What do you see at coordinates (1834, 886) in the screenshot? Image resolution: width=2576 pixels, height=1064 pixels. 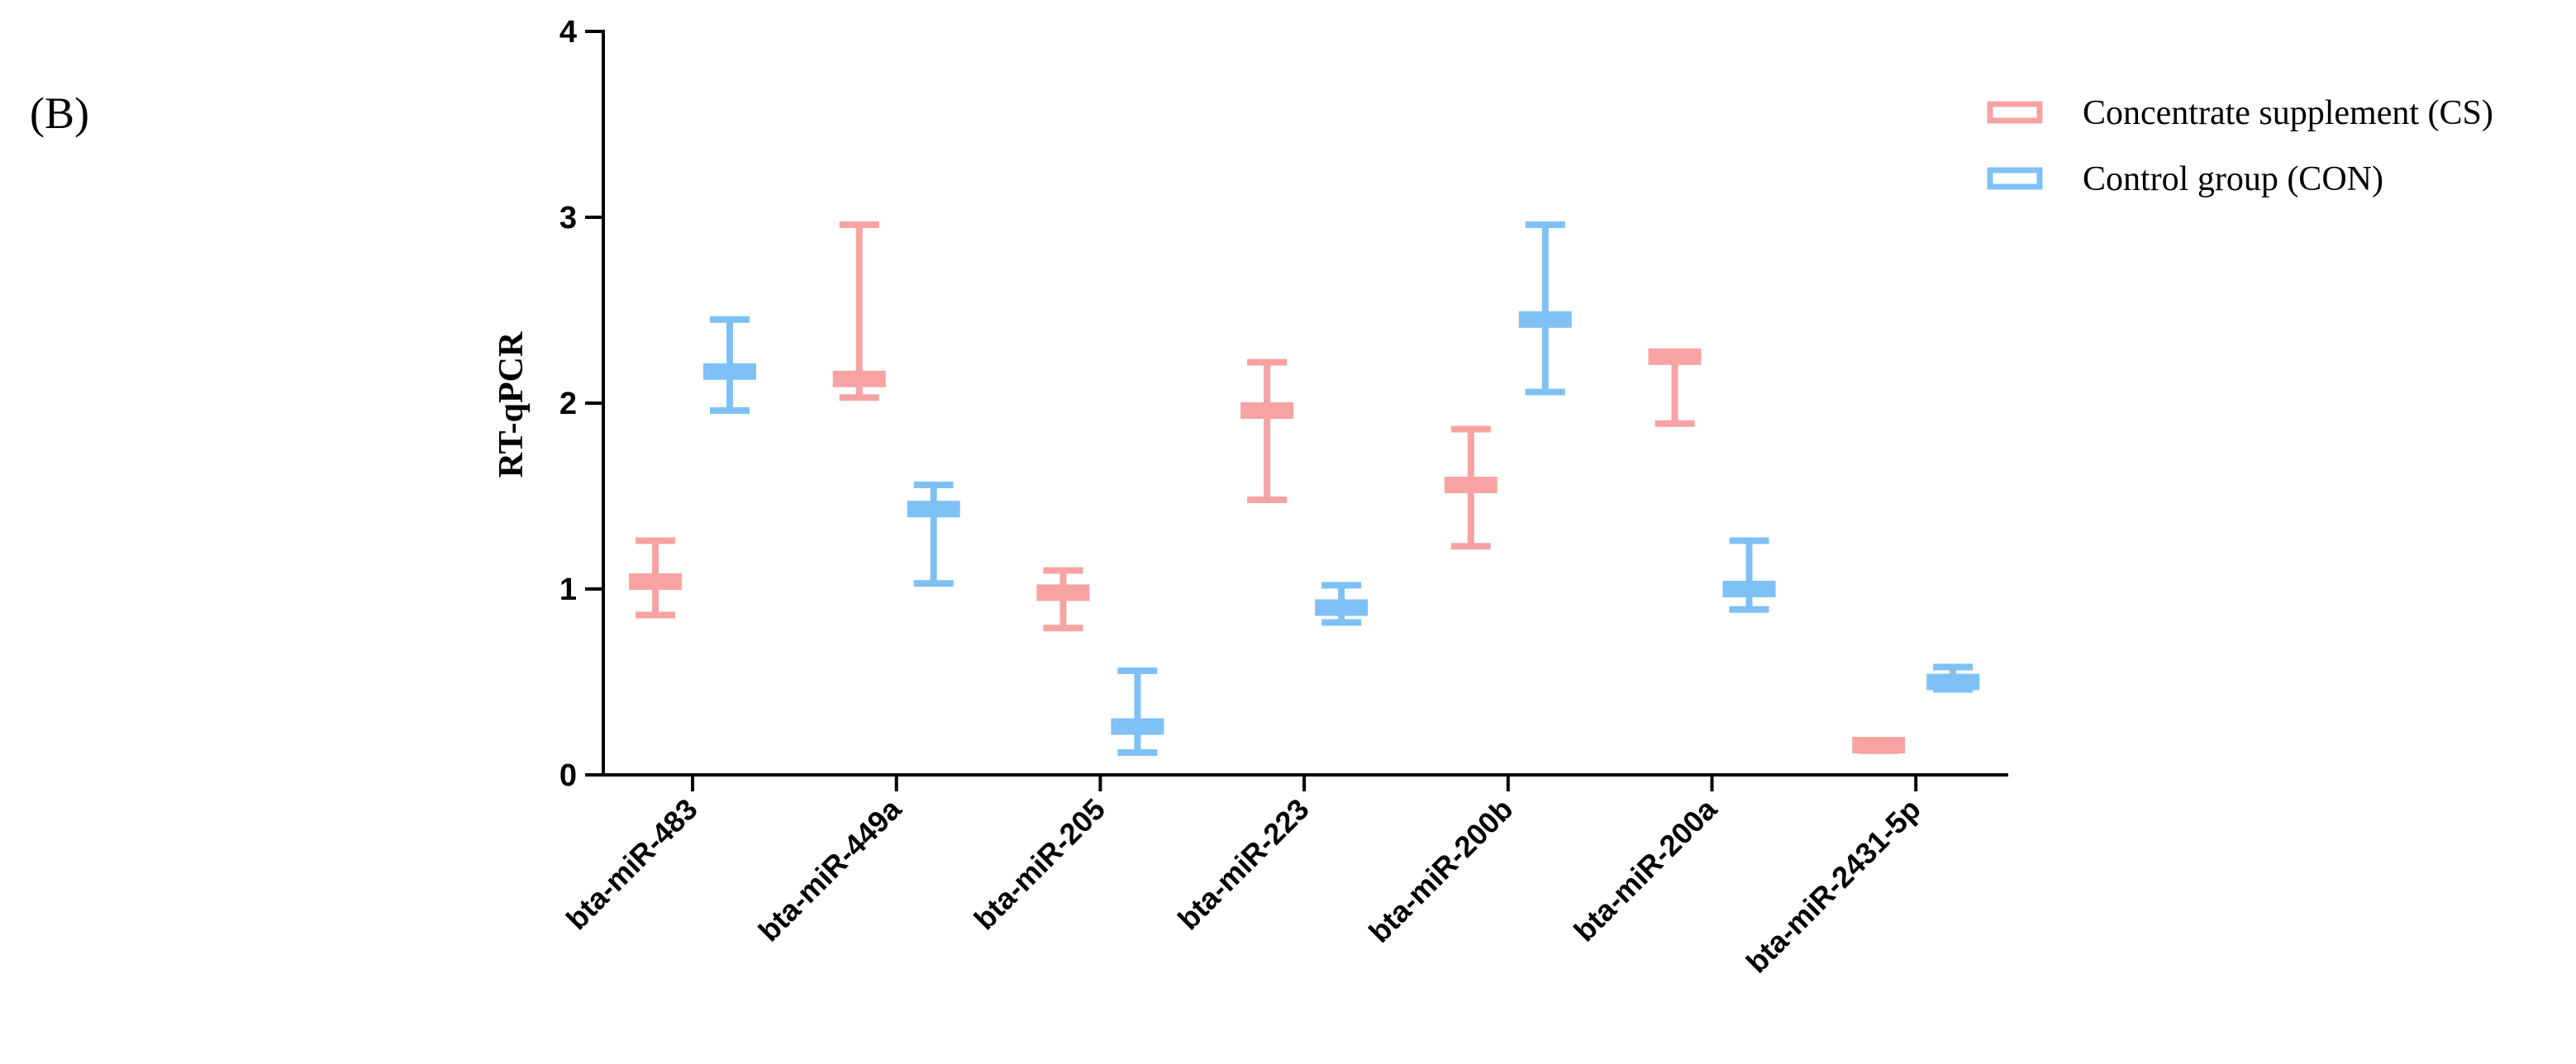 I see `x-tick-label: bta-miR-2431-5p` at bounding box center [1834, 886].